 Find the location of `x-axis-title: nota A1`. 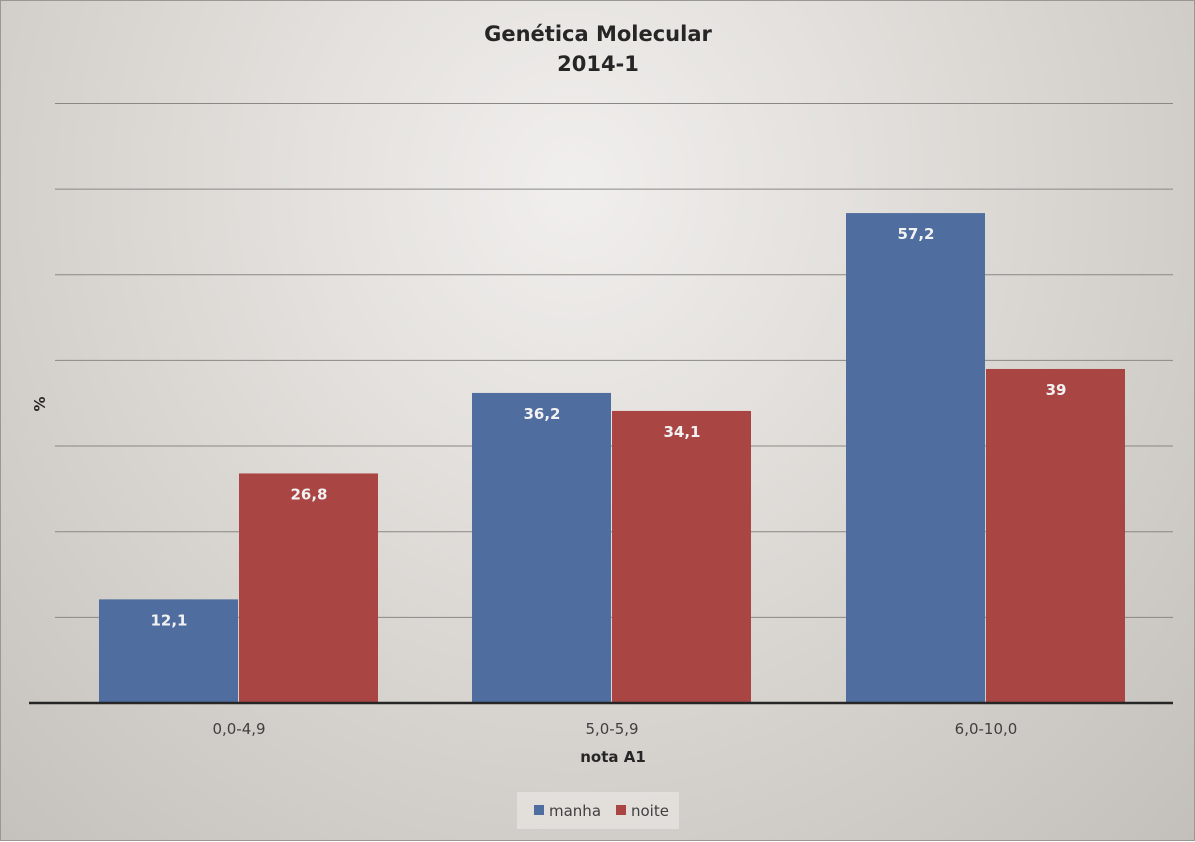

x-axis-title: nota A1 is located at coordinates (613, 757).